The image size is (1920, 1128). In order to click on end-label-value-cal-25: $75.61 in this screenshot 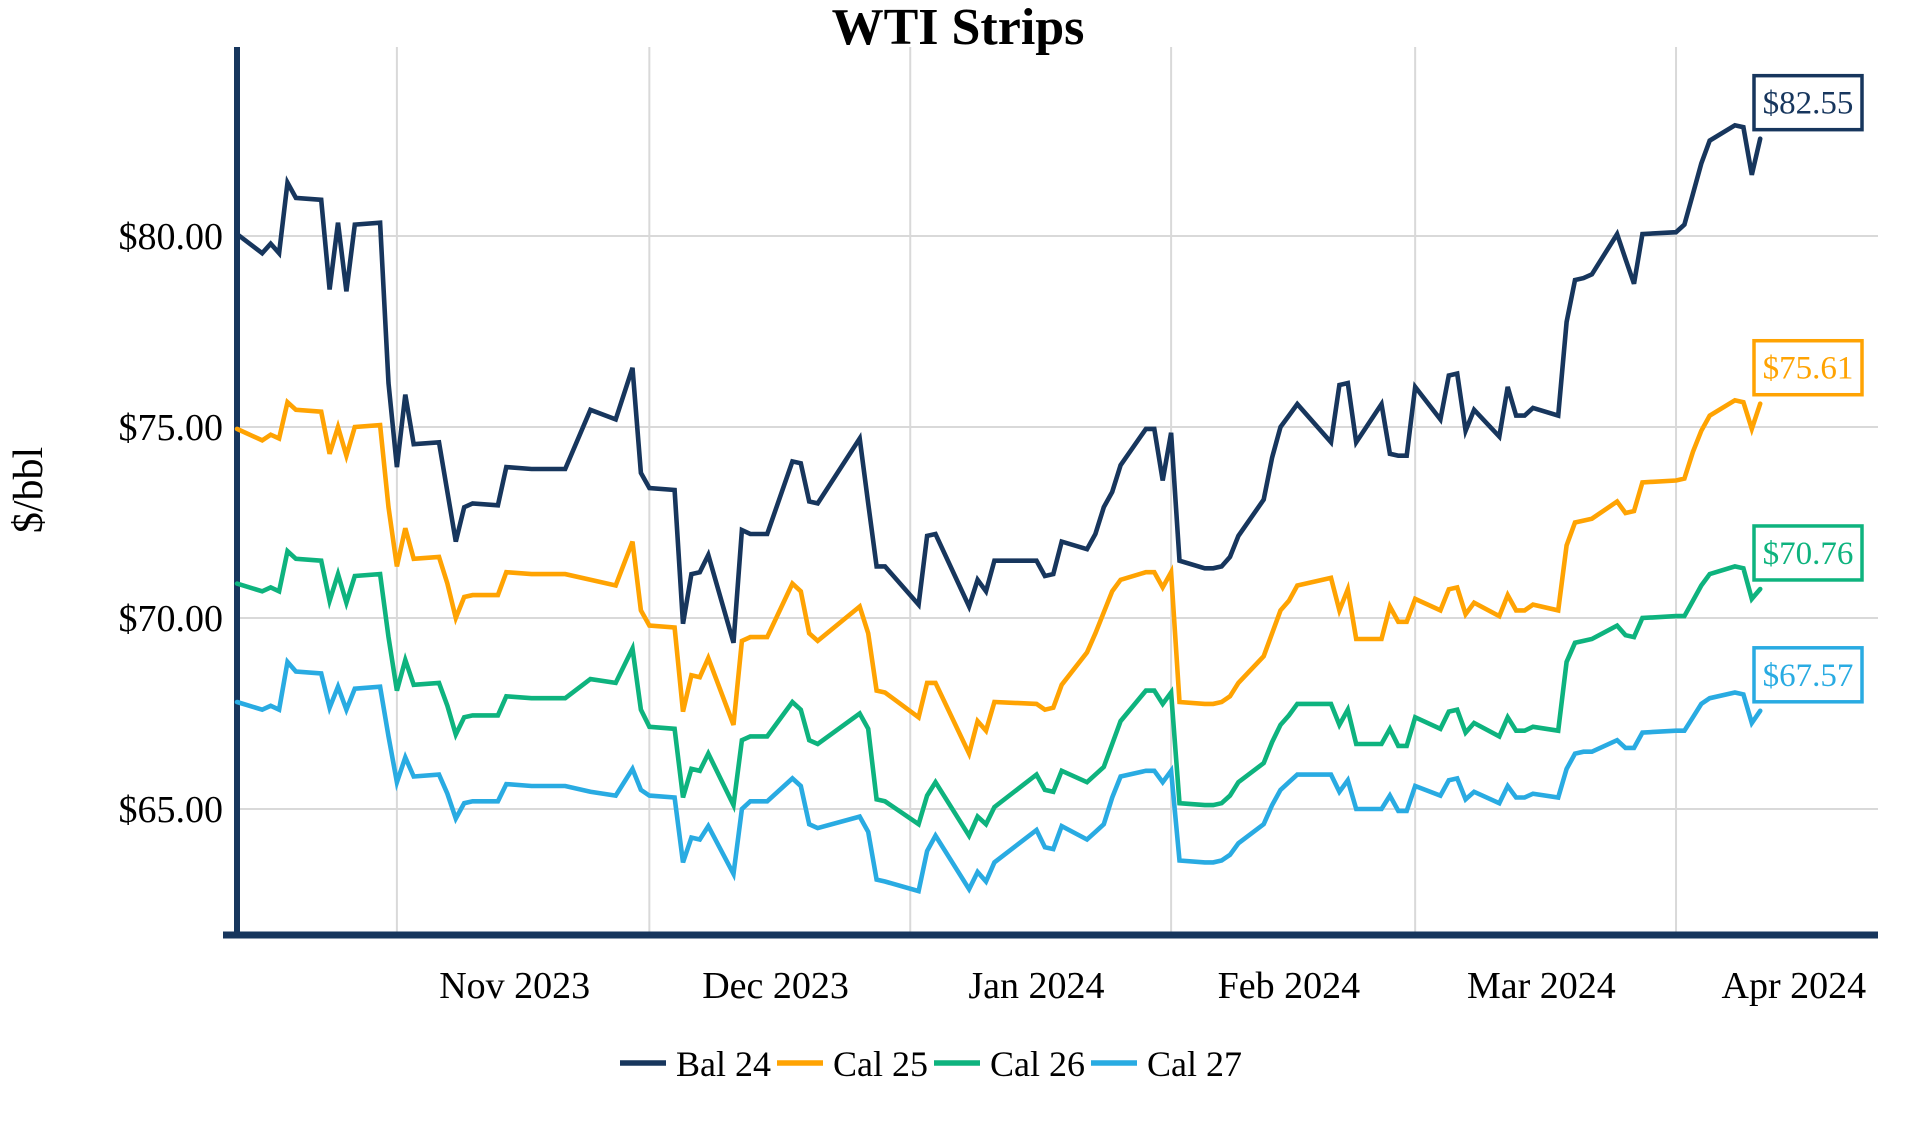, I will do `click(1808, 369)`.